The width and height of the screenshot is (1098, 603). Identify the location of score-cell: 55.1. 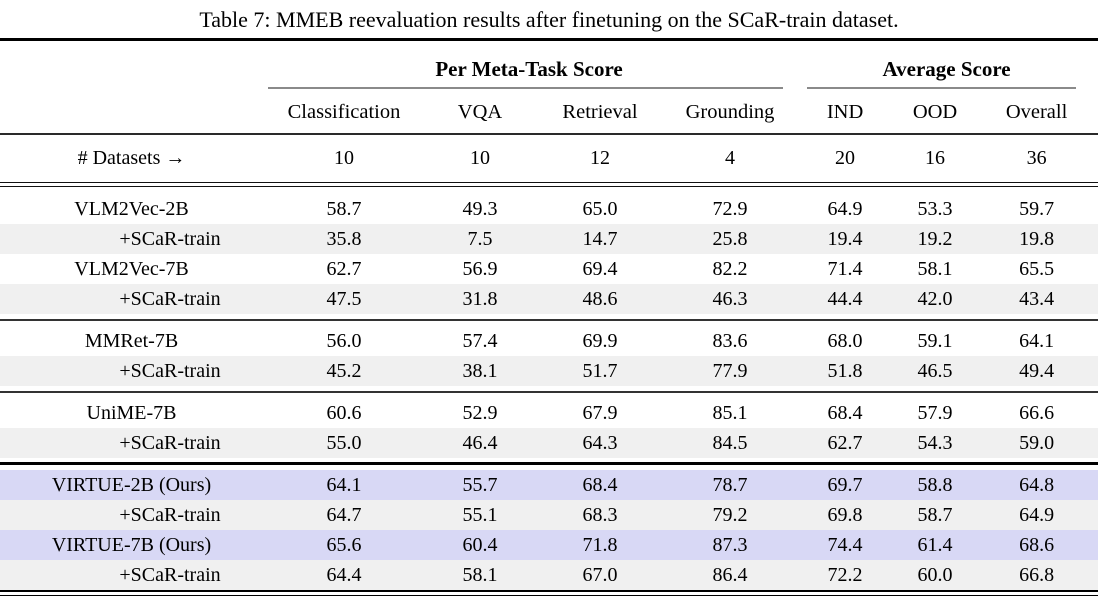
(480, 514).